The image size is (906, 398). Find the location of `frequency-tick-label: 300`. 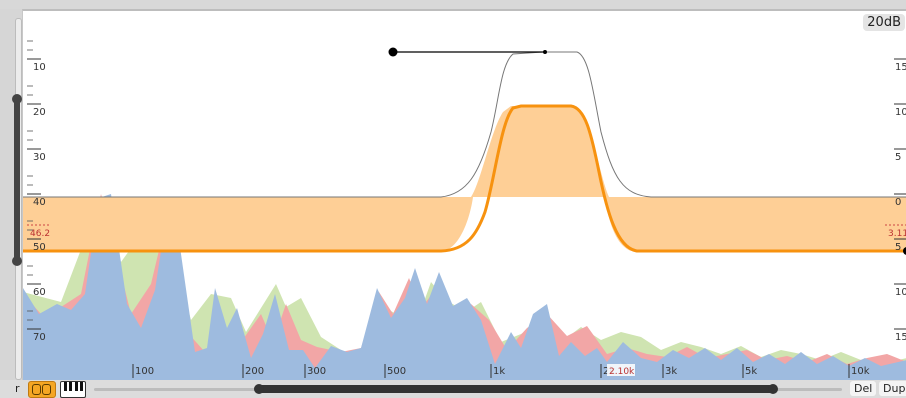

frequency-tick-label: 300 is located at coordinates (316, 371).